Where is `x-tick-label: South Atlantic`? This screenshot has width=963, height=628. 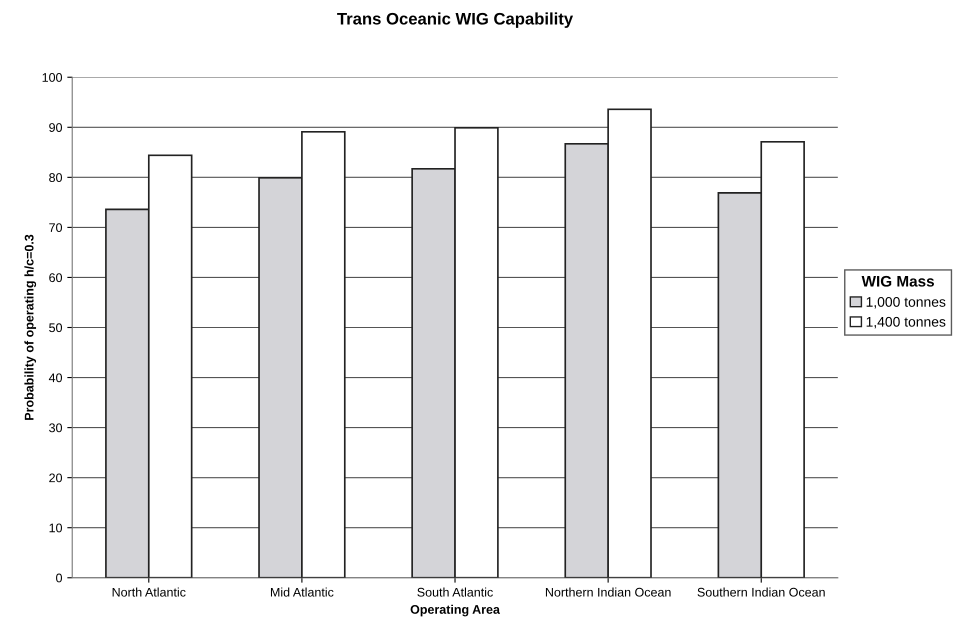 x-tick-label: South Atlantic is located at coordinates (455, 592).